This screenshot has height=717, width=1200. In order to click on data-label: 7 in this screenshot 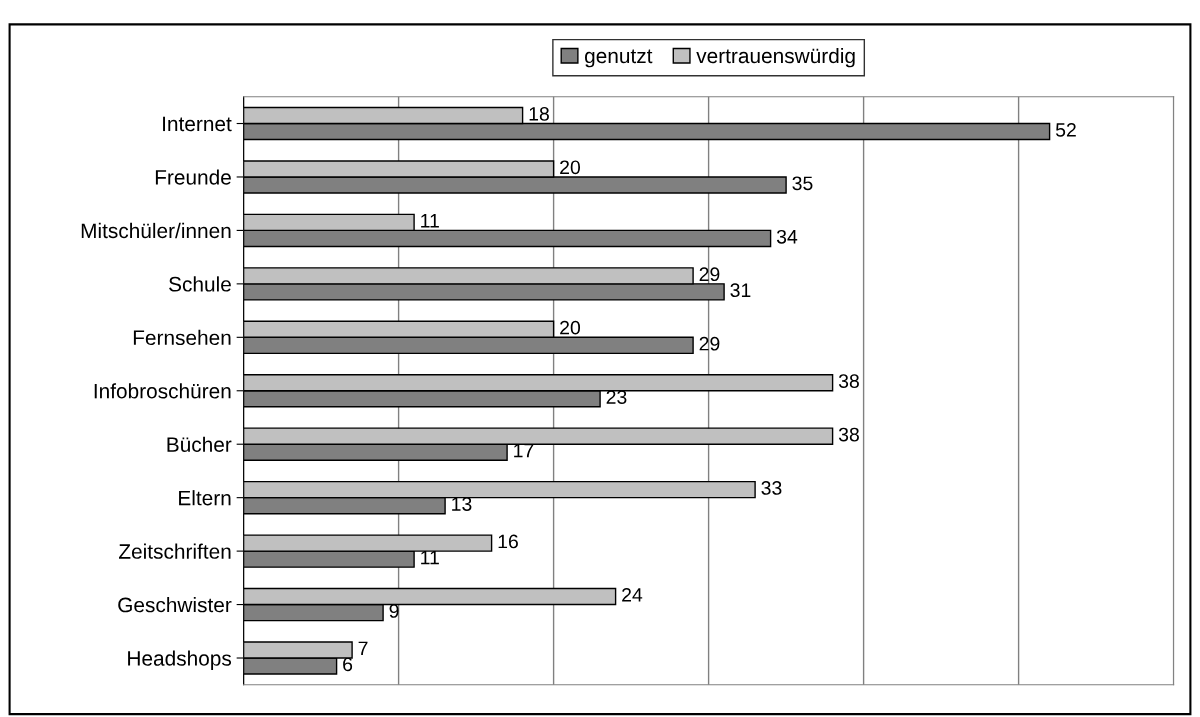, I will do `click(363, 648)`.